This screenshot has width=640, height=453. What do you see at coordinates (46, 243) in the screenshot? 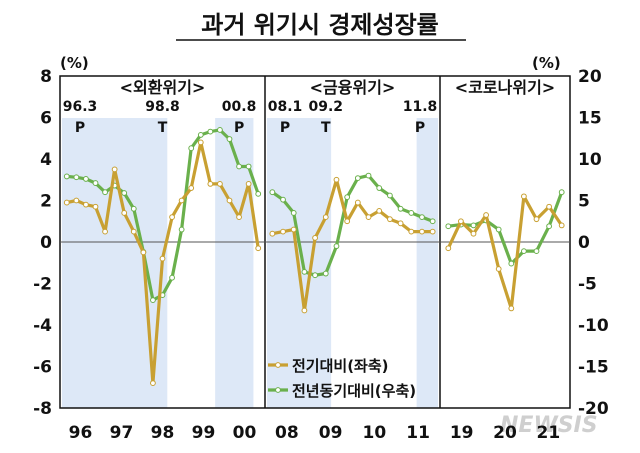
I see `left-tick-label: 0` at bounding box center [46, 243].